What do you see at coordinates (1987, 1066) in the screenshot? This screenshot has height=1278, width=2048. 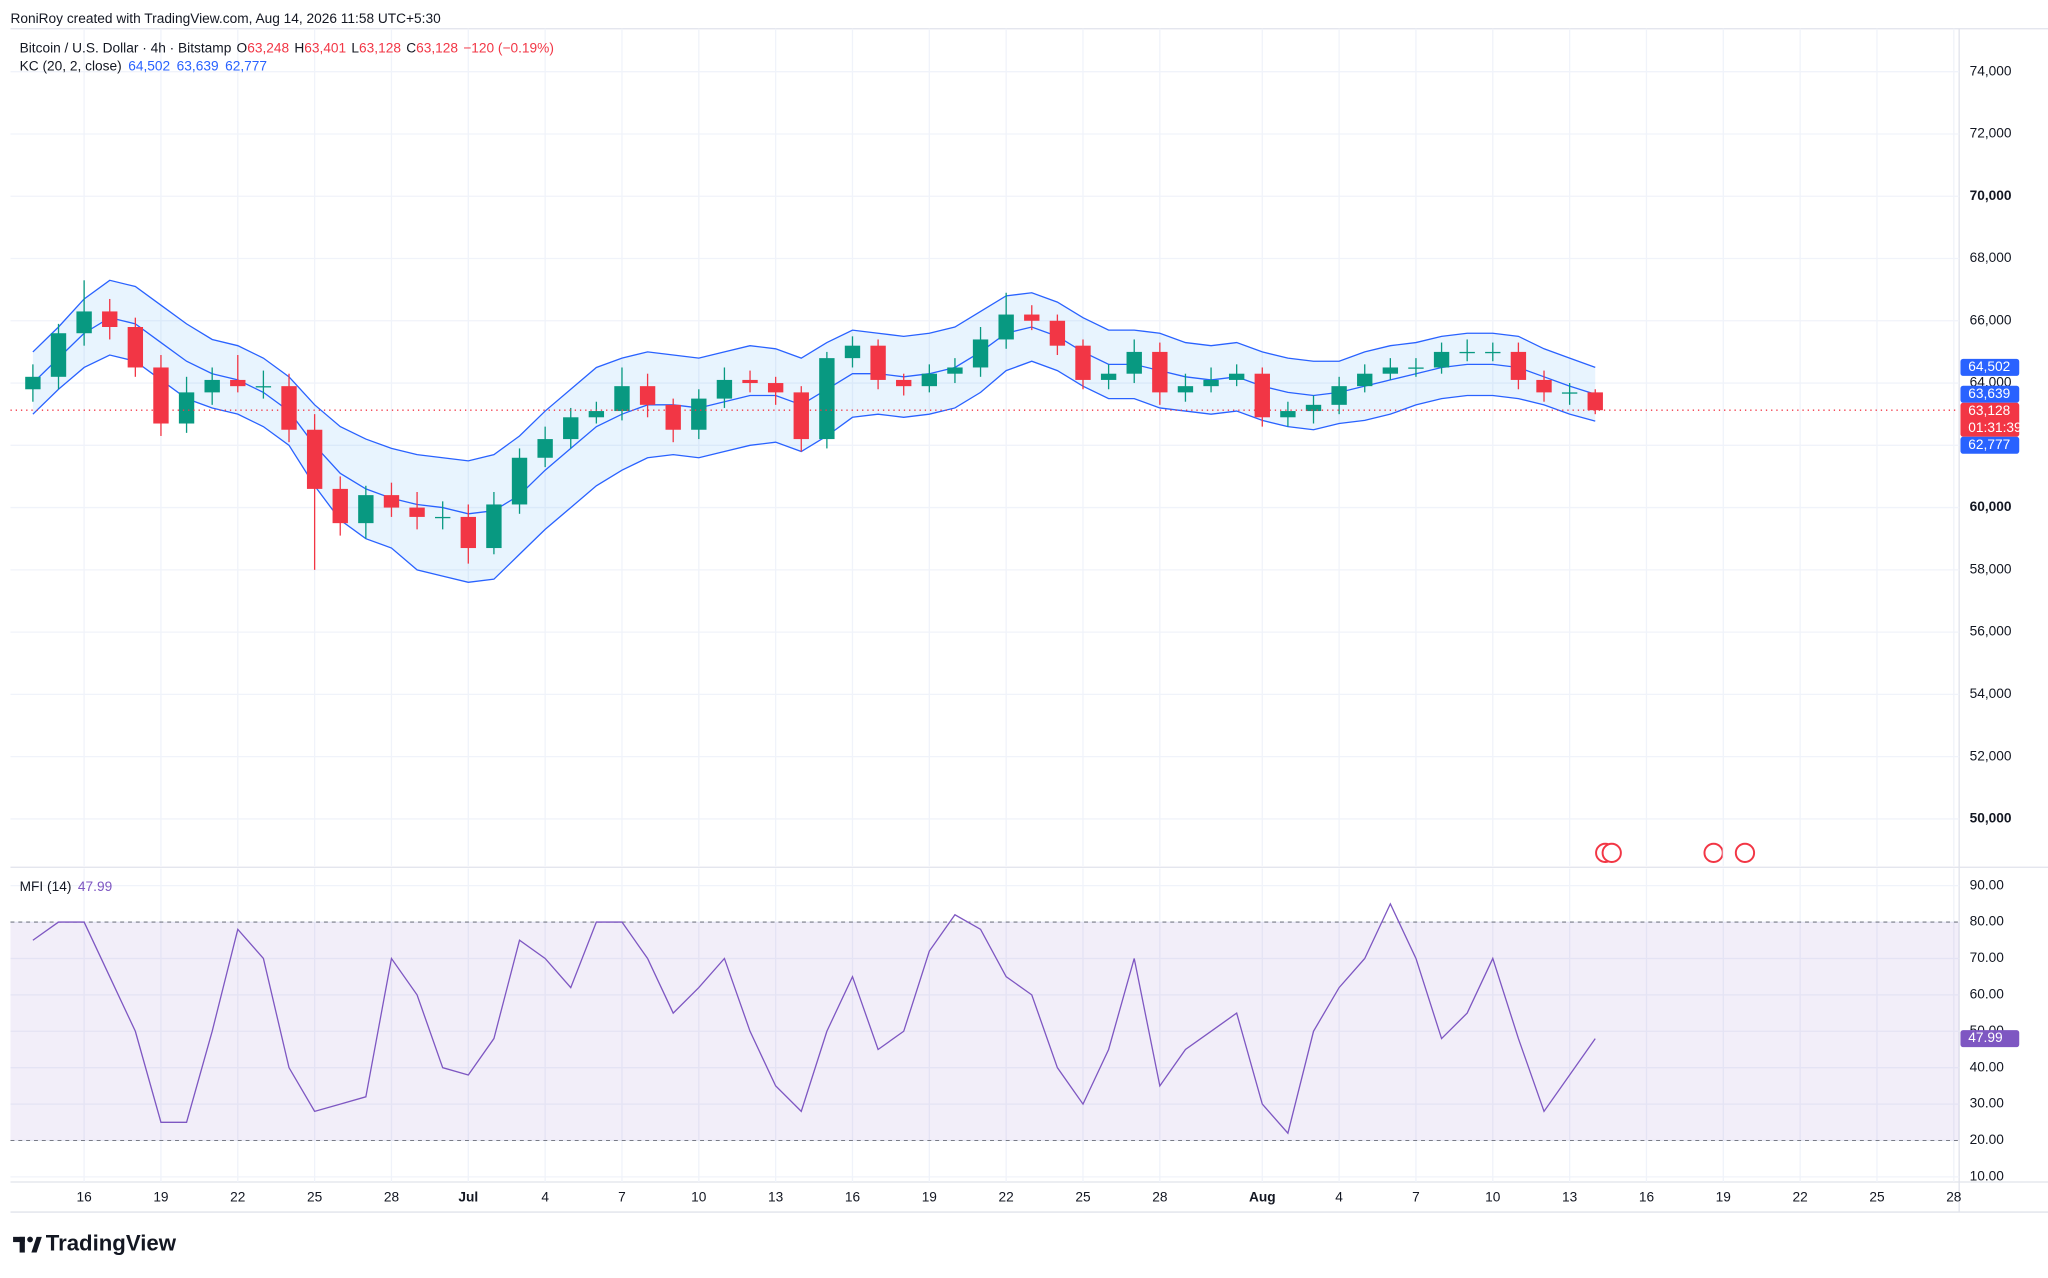 I see `y-tick-label: 40.00` at bounding box center [1987, 1066].